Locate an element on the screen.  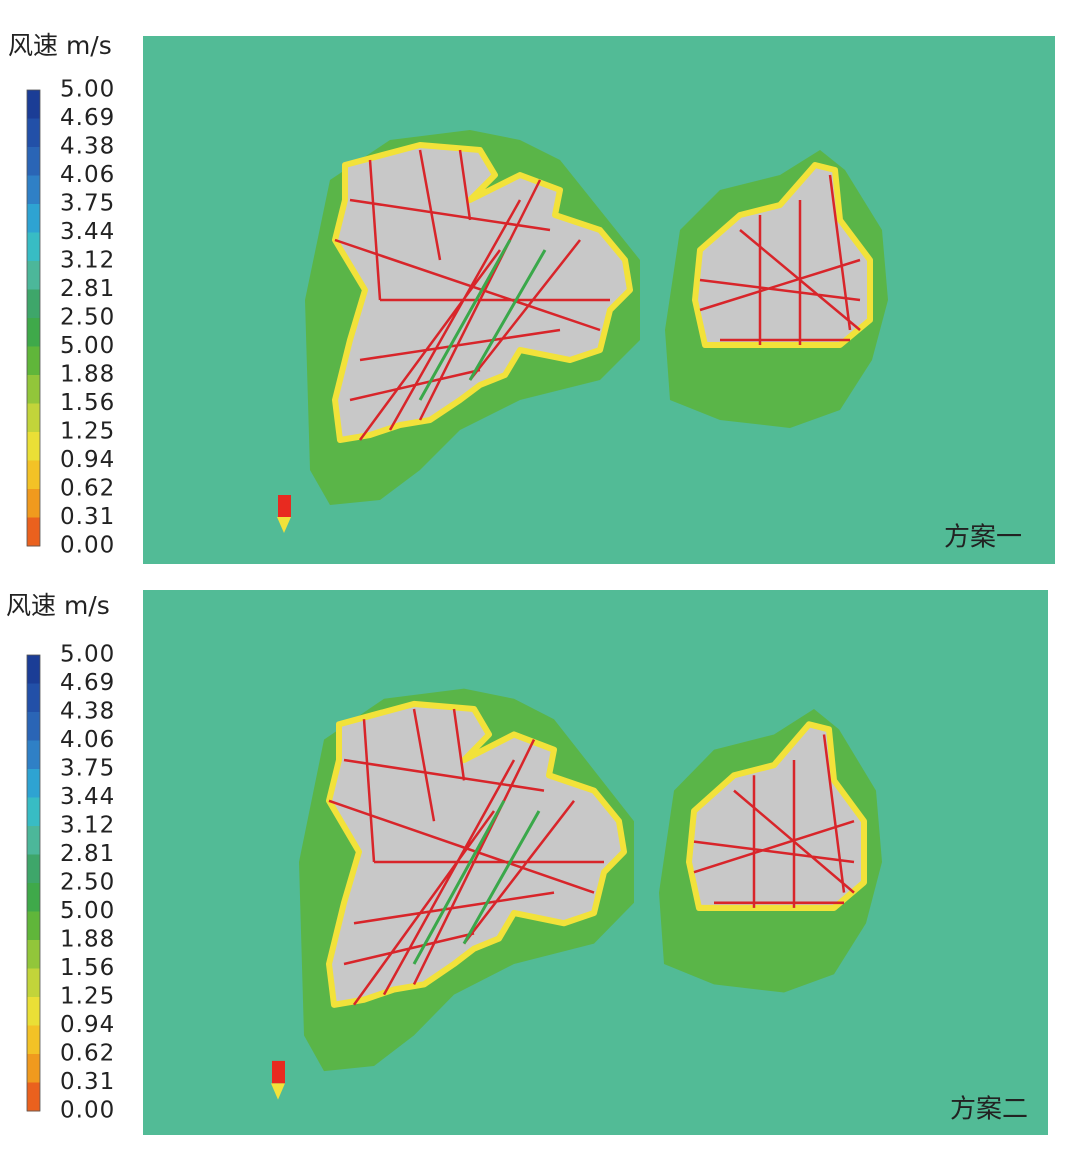
scheme-label: 方案二 is located at coordinates (989, 1110).